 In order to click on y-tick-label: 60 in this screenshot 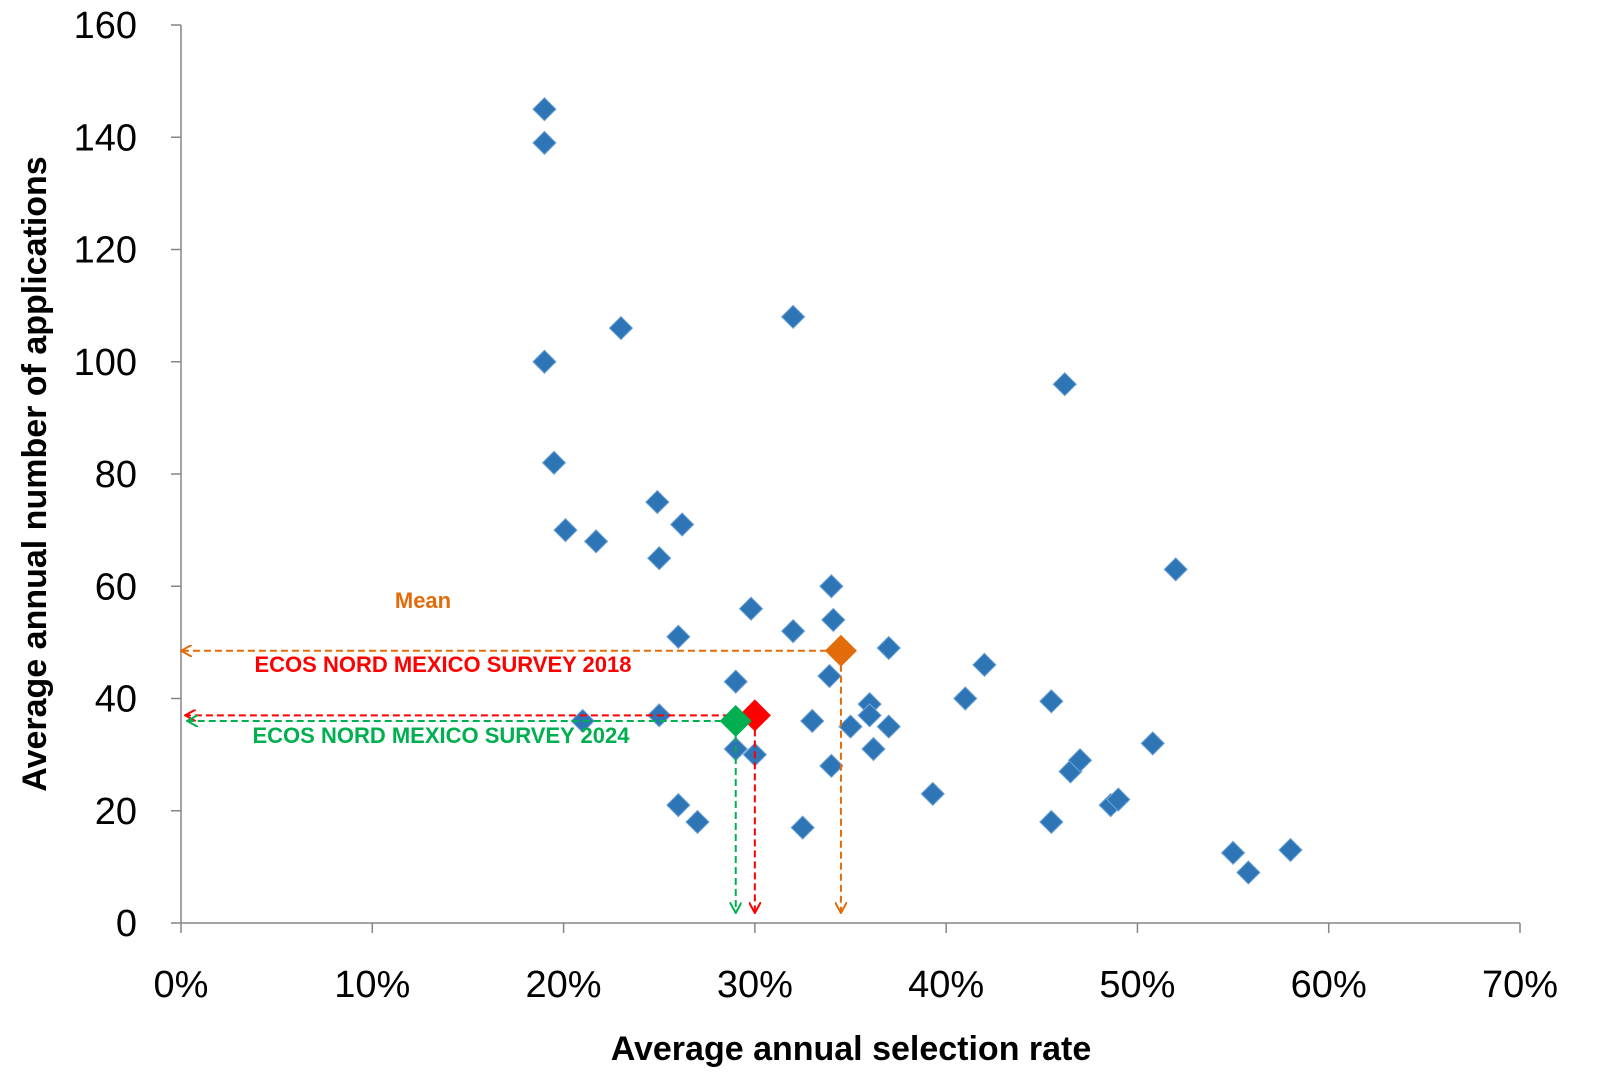, I will do `click(116, 587)`.